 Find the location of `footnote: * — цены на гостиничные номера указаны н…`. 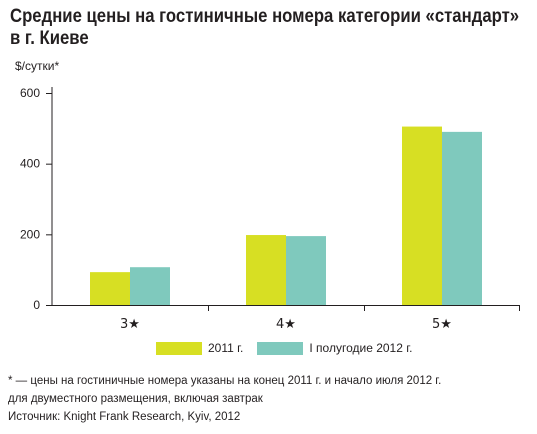

footnote: * — цены на гостиничные номера указаны н… is located at coordinates (270, 399).